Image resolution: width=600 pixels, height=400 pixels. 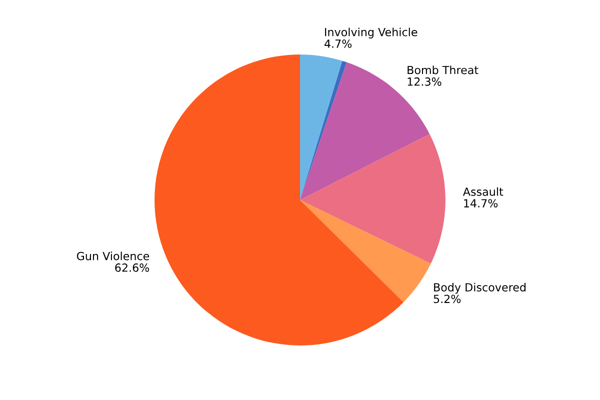 I want to click on slice-label: Bomb Threat, so click(x=443, y=70).